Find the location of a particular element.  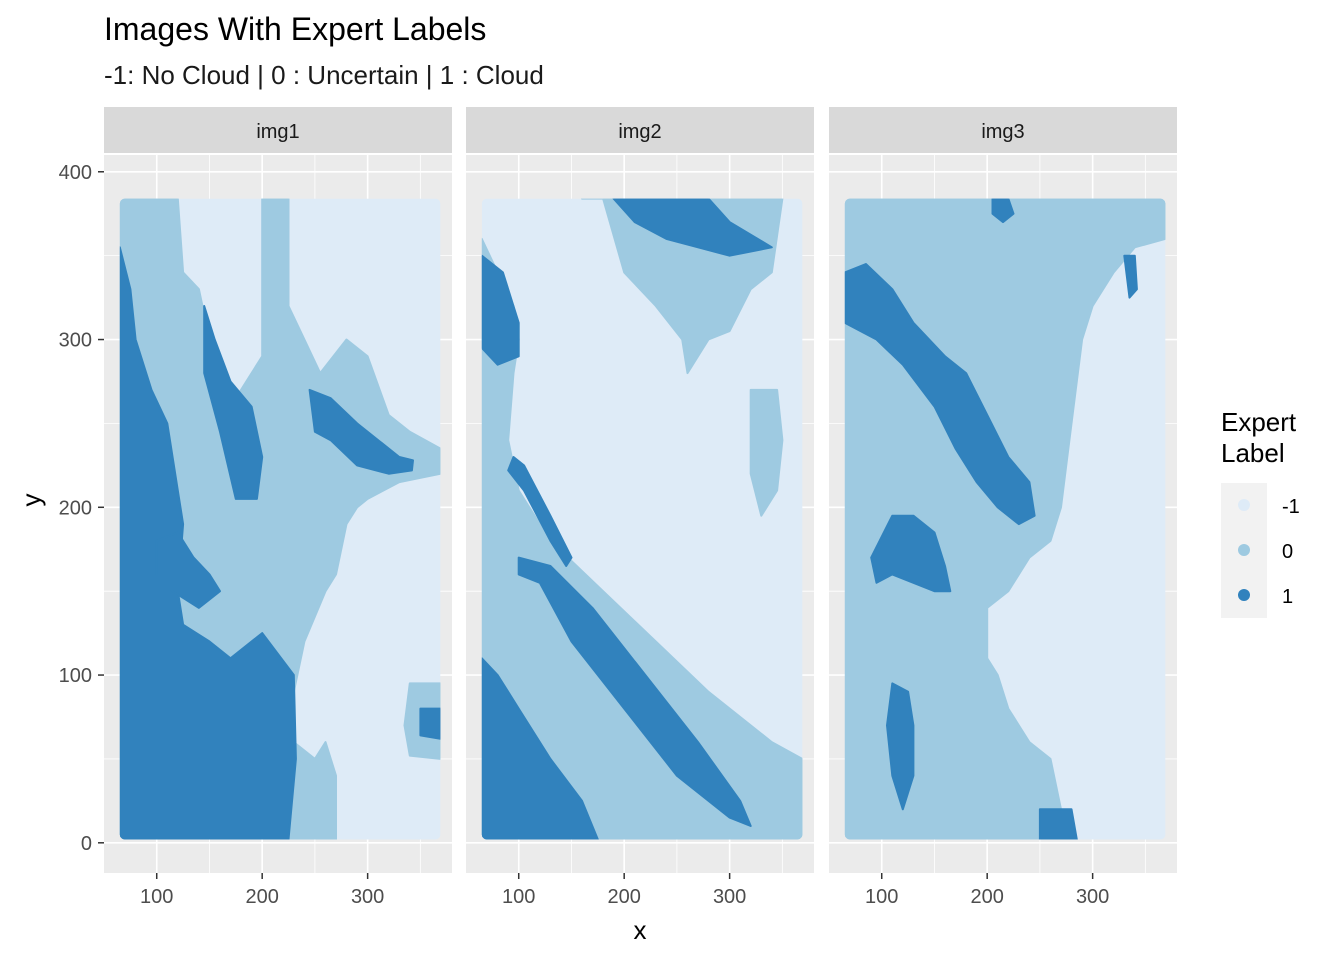

facet-label-img1: img1 is located at coordinates (277, 132).